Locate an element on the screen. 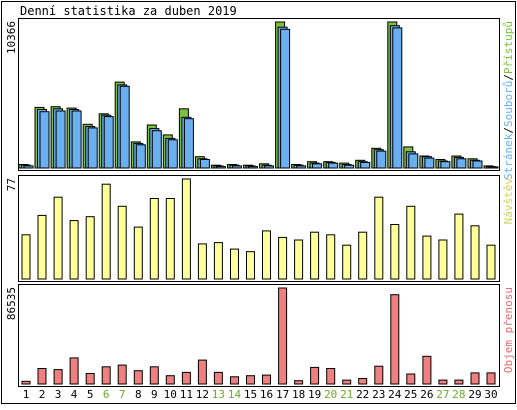  legend-bottom: Objem přenosu is located at coordinates (508, 330).